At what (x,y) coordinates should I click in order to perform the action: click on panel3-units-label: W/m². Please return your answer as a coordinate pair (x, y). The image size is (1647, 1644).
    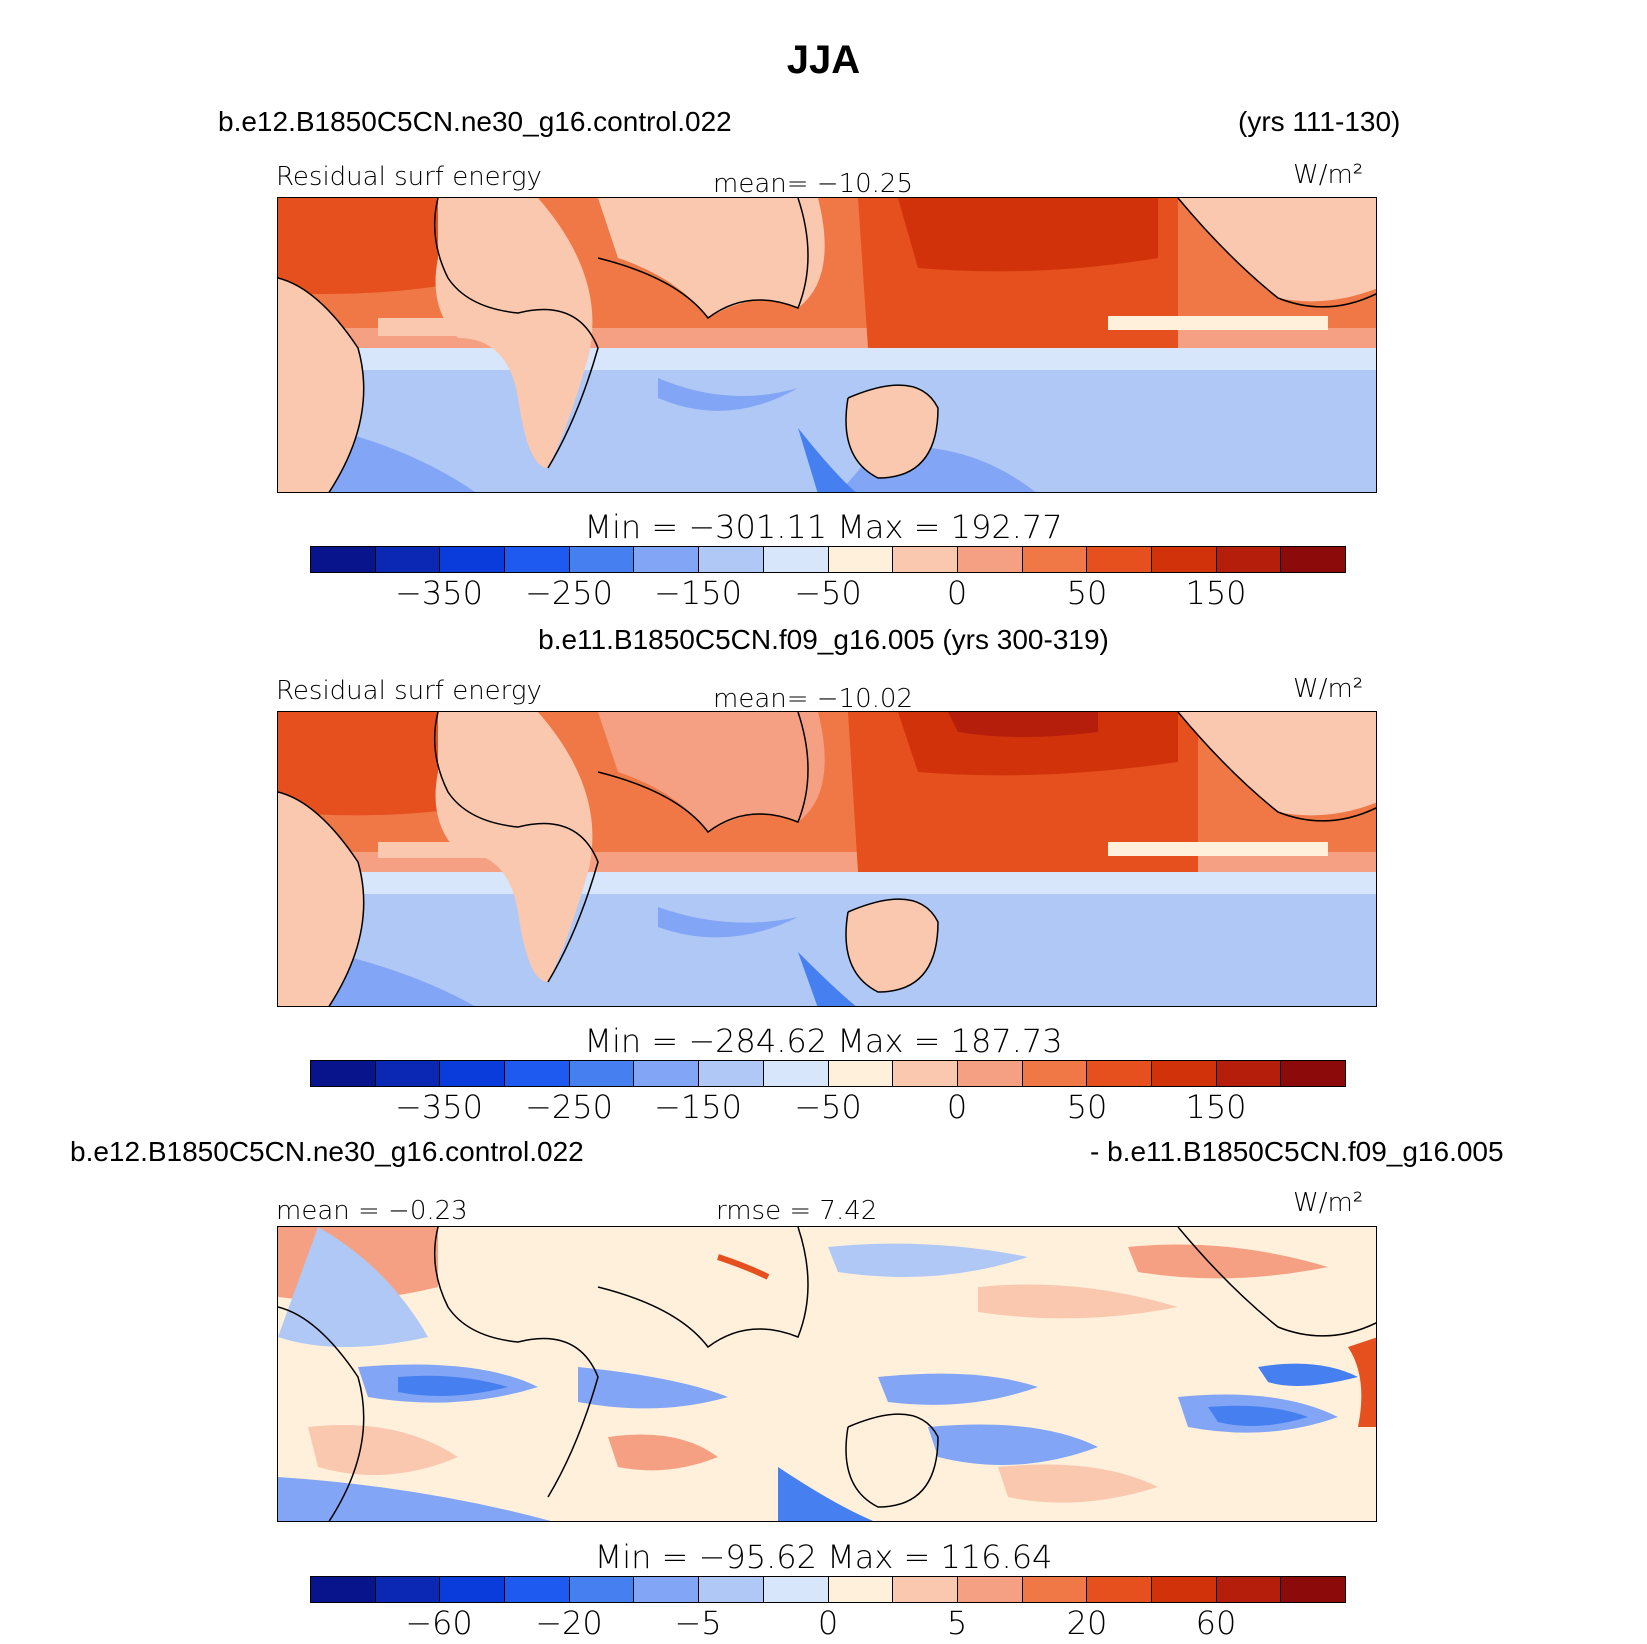
    Looking at the image, I should click on (1328, 1203).